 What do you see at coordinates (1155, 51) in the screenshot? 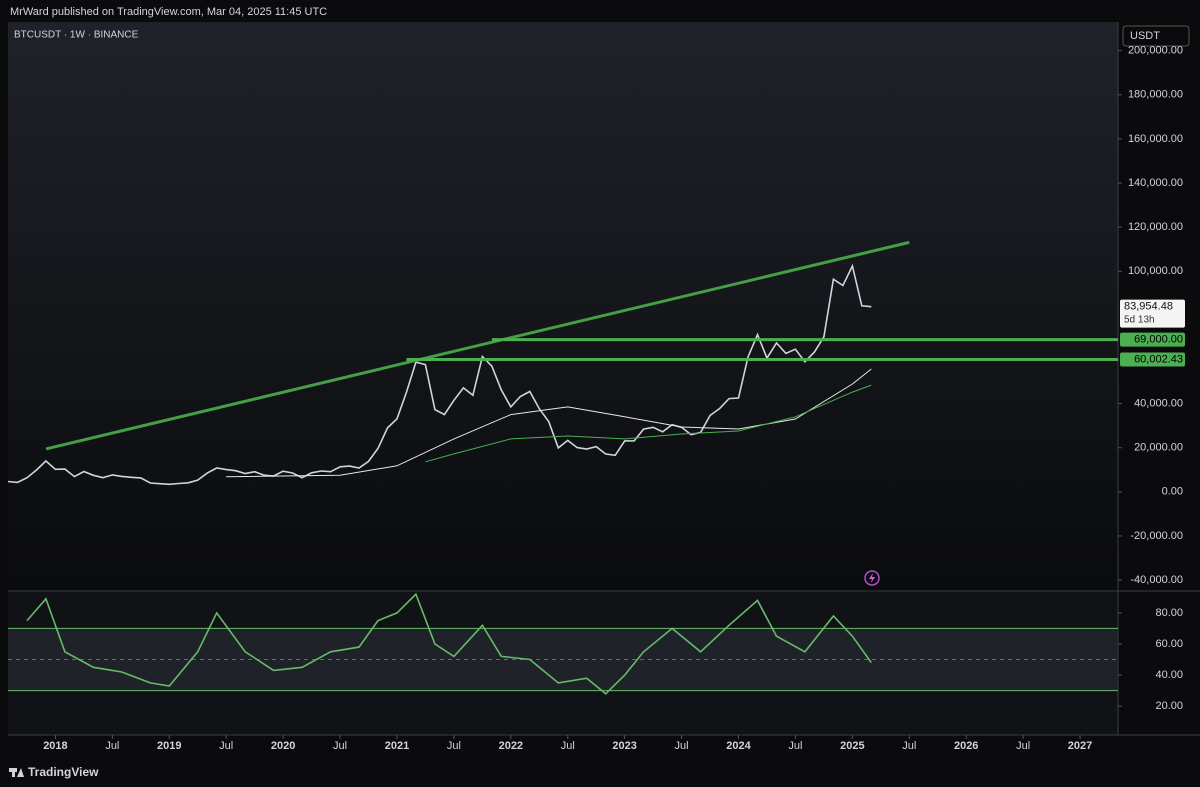
I see `y-tick-label: 200,000.00` at bounding box center [1155, 51].